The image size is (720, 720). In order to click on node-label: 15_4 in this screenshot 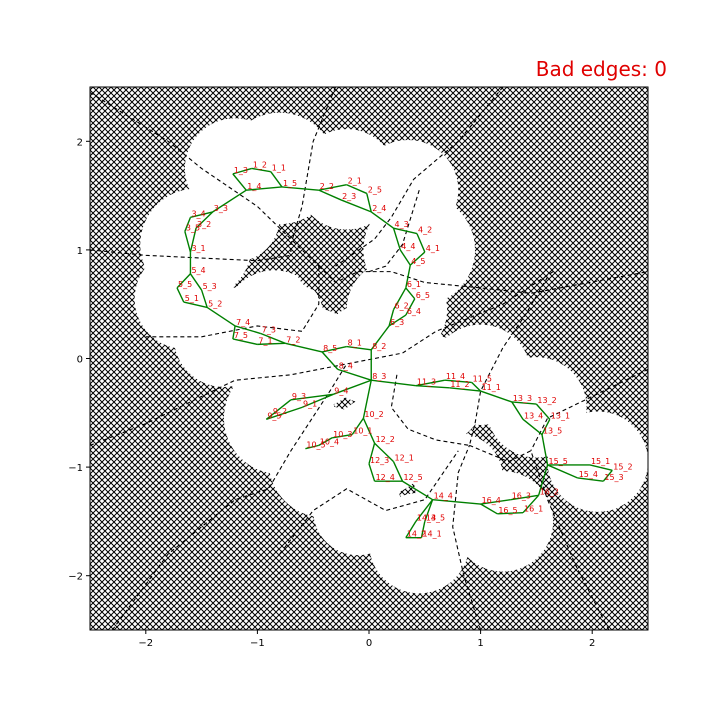, I will do `click(588, 474)`.